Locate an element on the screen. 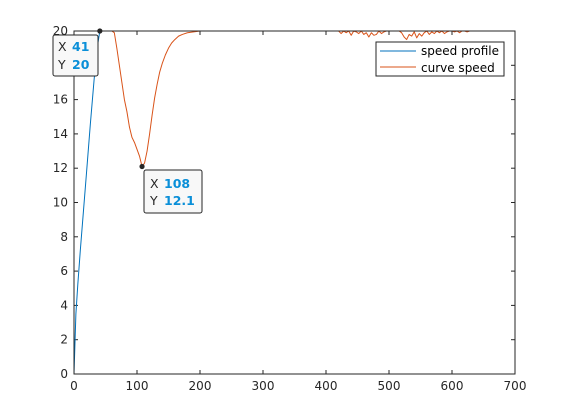  datatip-1-x-value: 41 is located at coordinates (80, 46).